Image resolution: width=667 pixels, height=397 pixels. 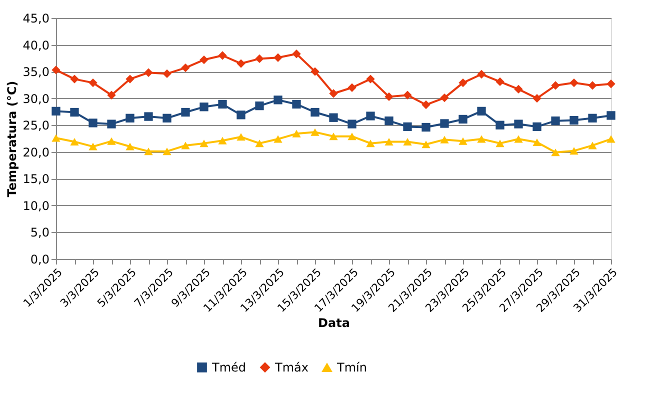 I want to click on y-tick-label: 45,0, so click(x=36, y=19).